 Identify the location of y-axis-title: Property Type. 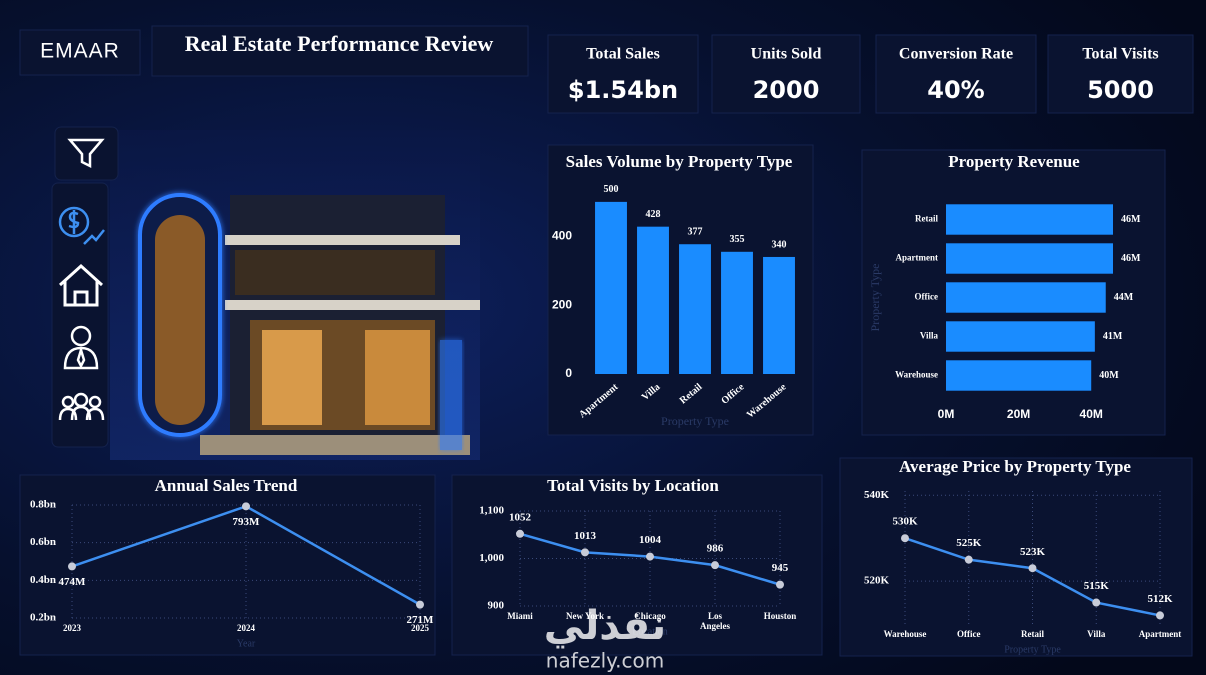
(875, 298).